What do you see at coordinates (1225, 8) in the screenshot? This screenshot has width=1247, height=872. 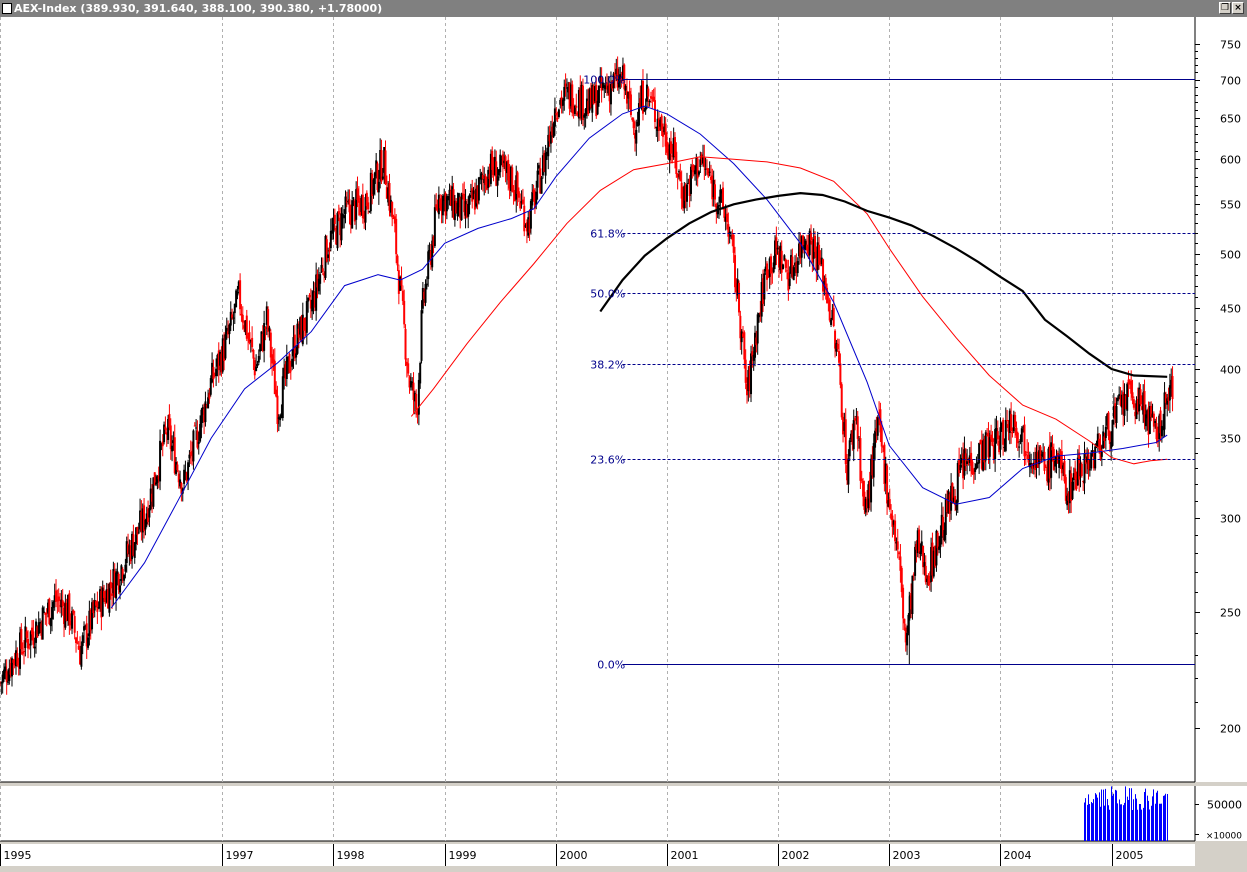 I see `restore-button: ❐` at bounding box center [1225, 8].